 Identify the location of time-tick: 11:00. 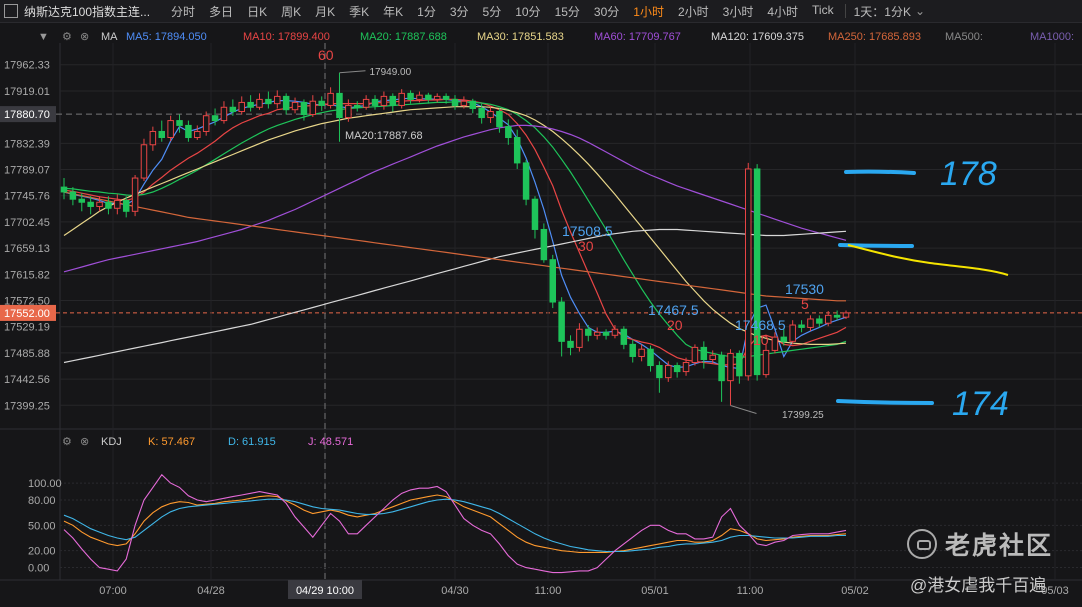
(750, 591).